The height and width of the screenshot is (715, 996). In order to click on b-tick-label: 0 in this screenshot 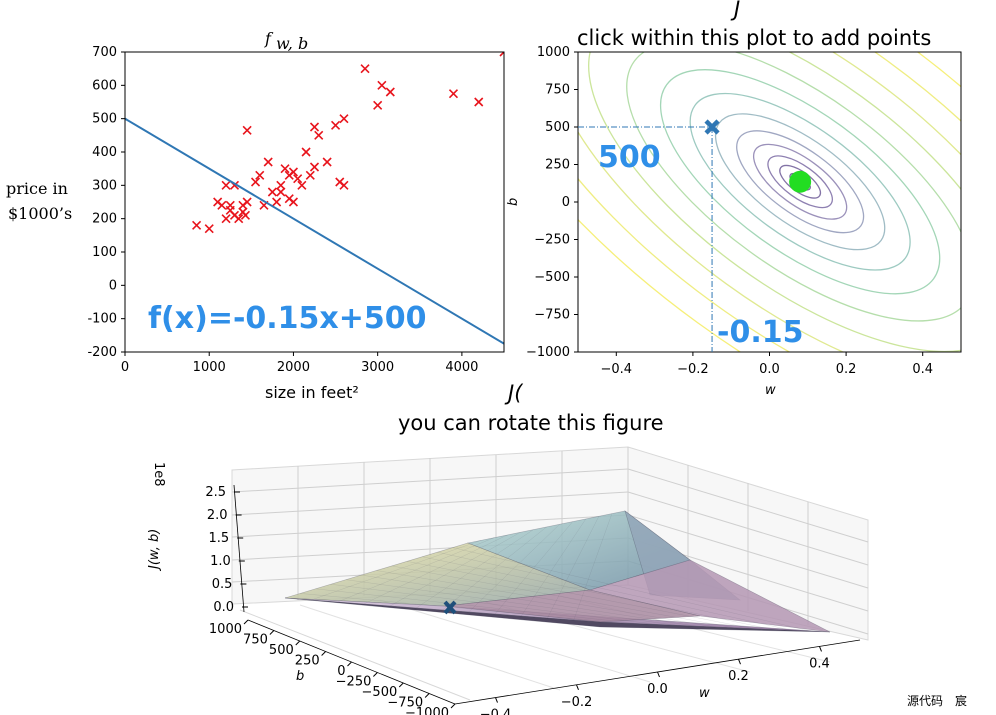, I will do `click(341, 671)`.